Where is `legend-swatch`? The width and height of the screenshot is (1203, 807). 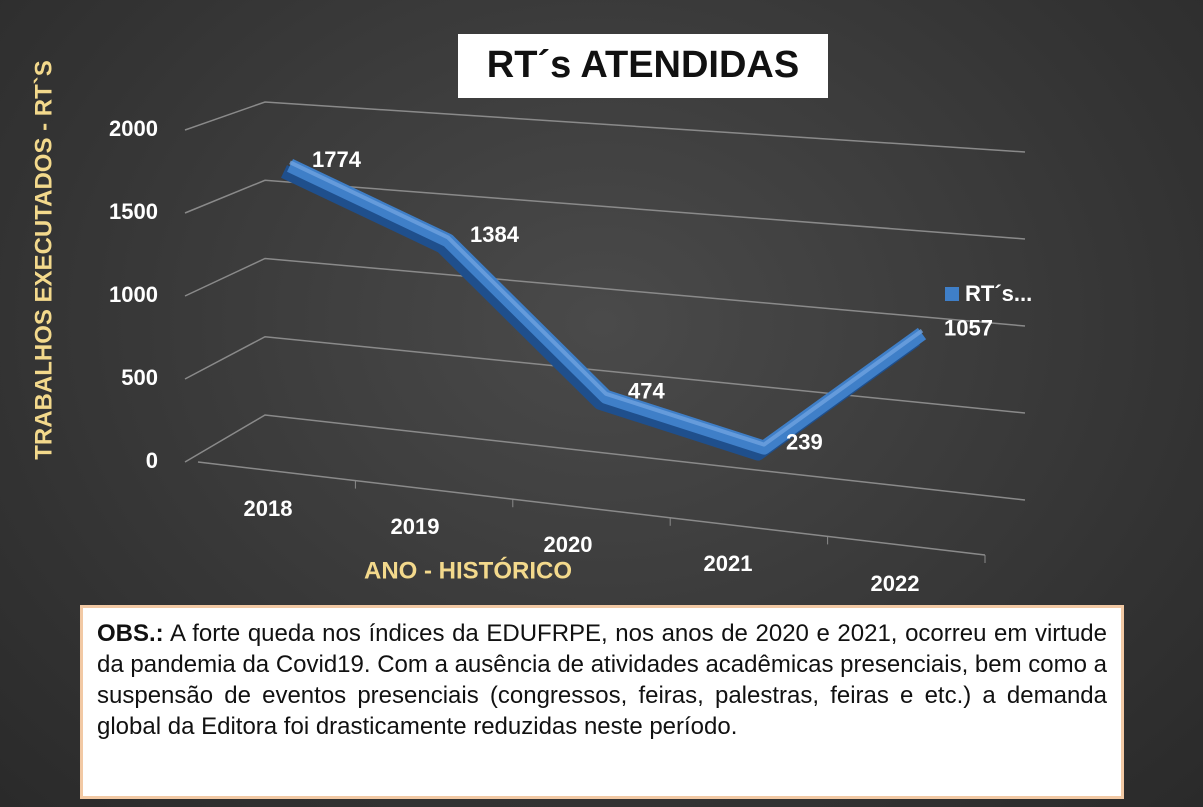 legend-swatch is located at coordinates (952, 294).